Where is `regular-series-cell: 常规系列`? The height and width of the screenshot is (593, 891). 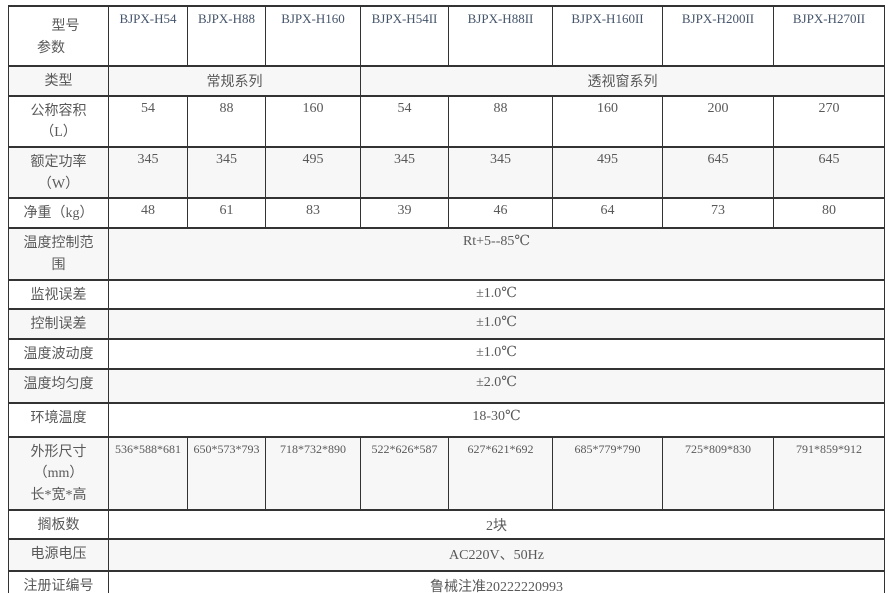
regular-series-cell: 常规系列 is located at coordinates (234, 81).